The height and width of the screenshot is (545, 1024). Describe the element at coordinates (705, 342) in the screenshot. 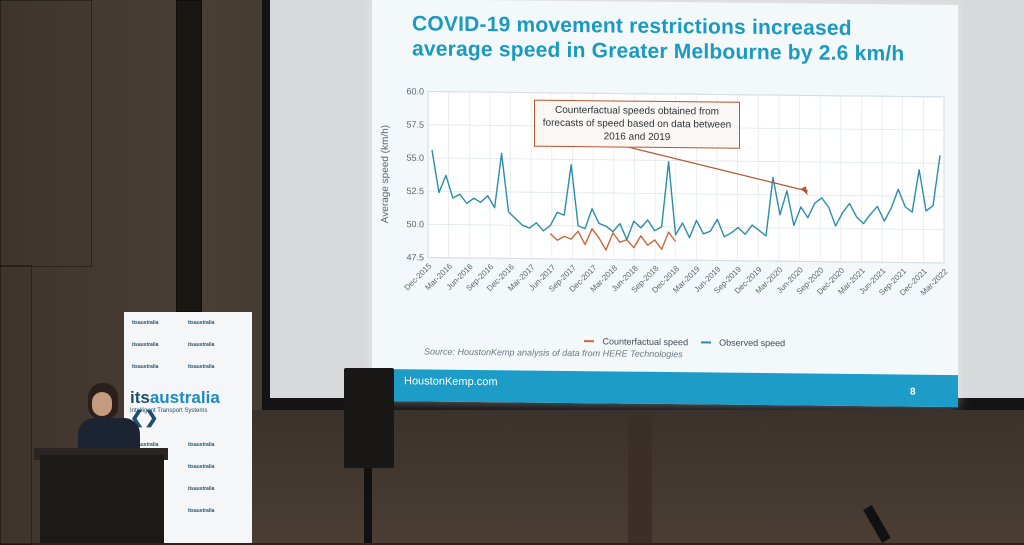

I see `legend-swatch-observed` at that location.